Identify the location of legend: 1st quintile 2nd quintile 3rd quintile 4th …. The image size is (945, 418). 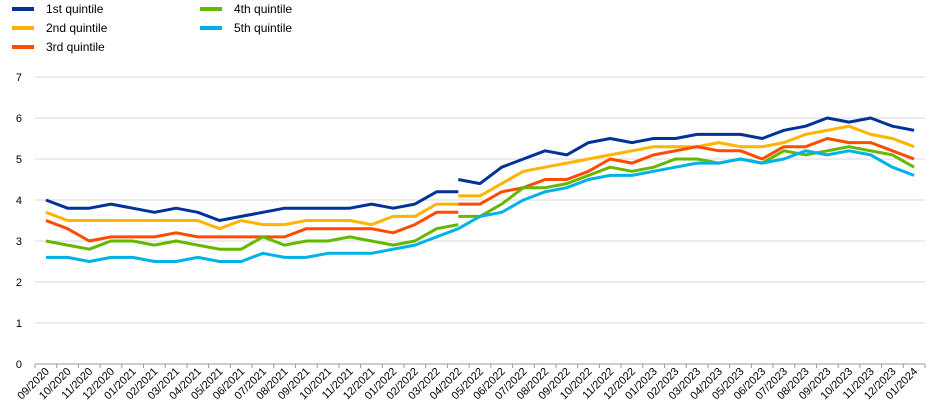
(152, 28).